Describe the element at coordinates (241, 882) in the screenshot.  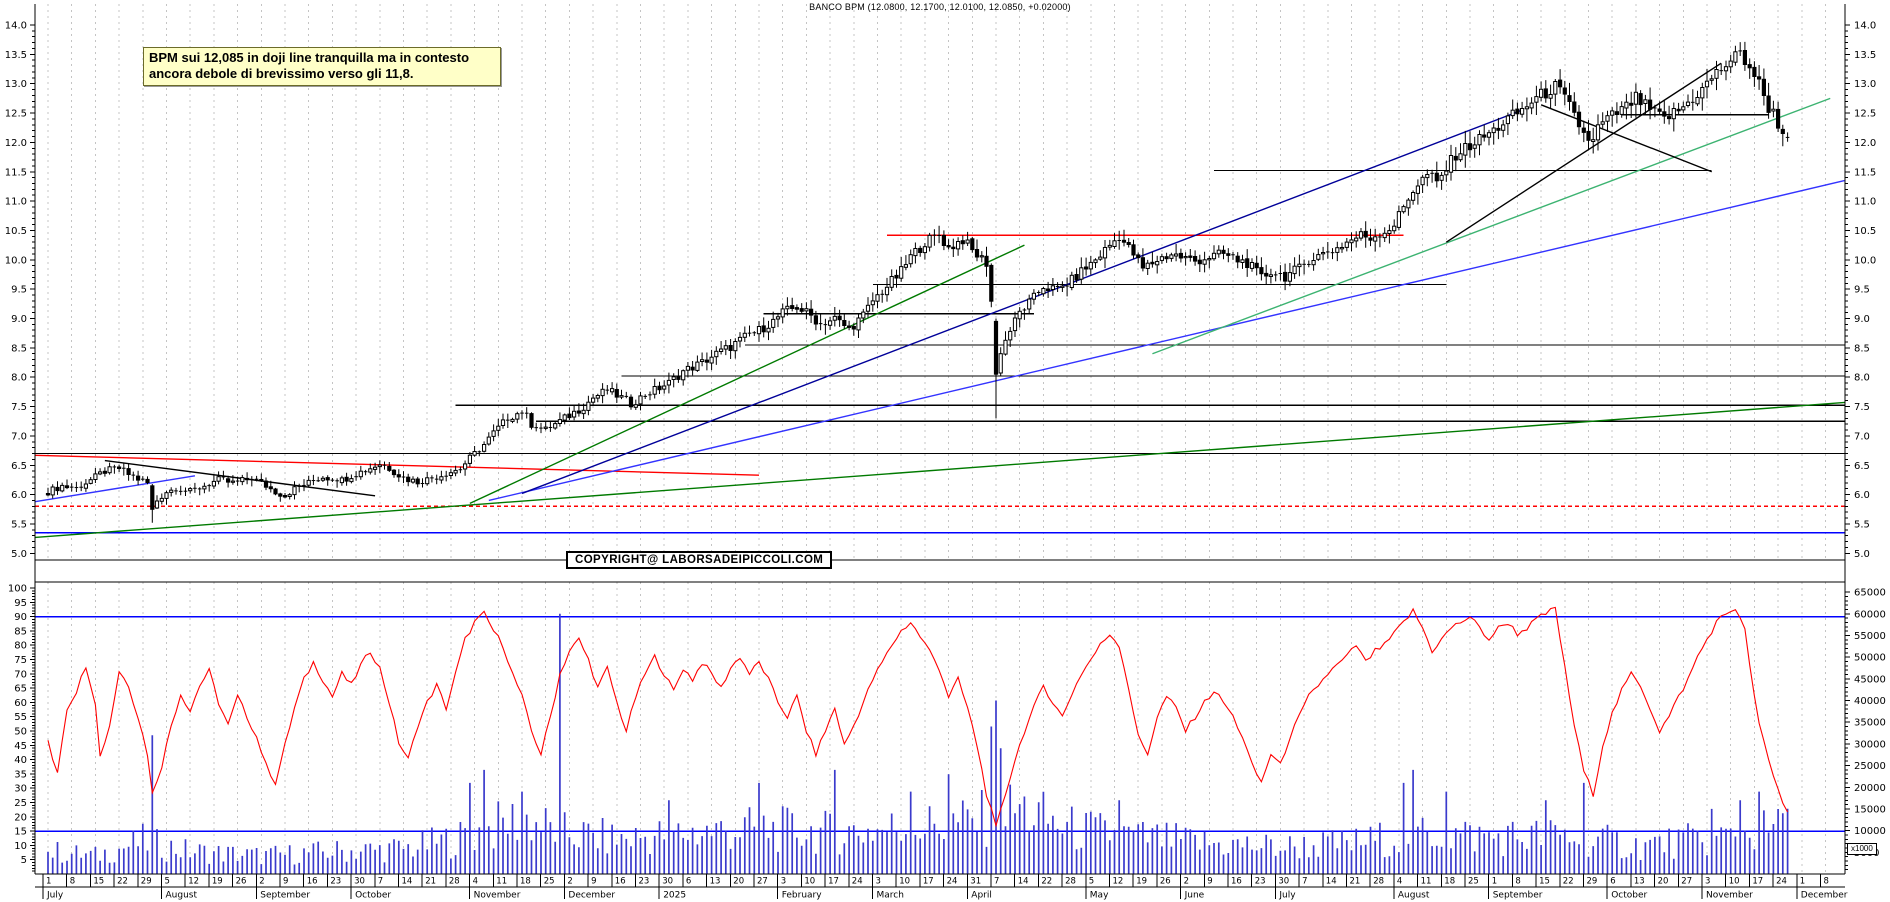
I see `week-tick-label: 26` at that location.